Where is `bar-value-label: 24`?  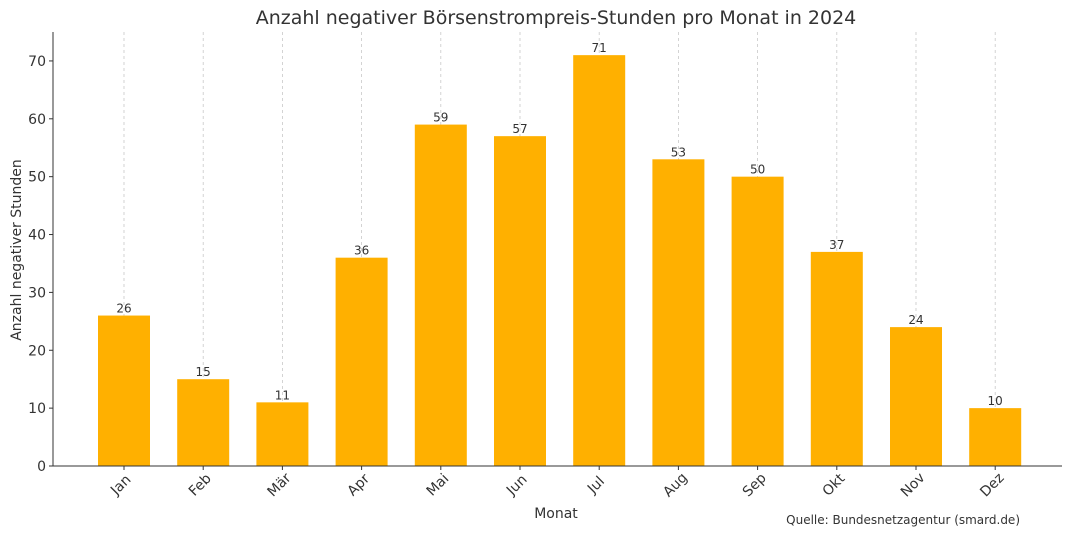 bar-value-label: 24 is located at coordinates (915, 320).